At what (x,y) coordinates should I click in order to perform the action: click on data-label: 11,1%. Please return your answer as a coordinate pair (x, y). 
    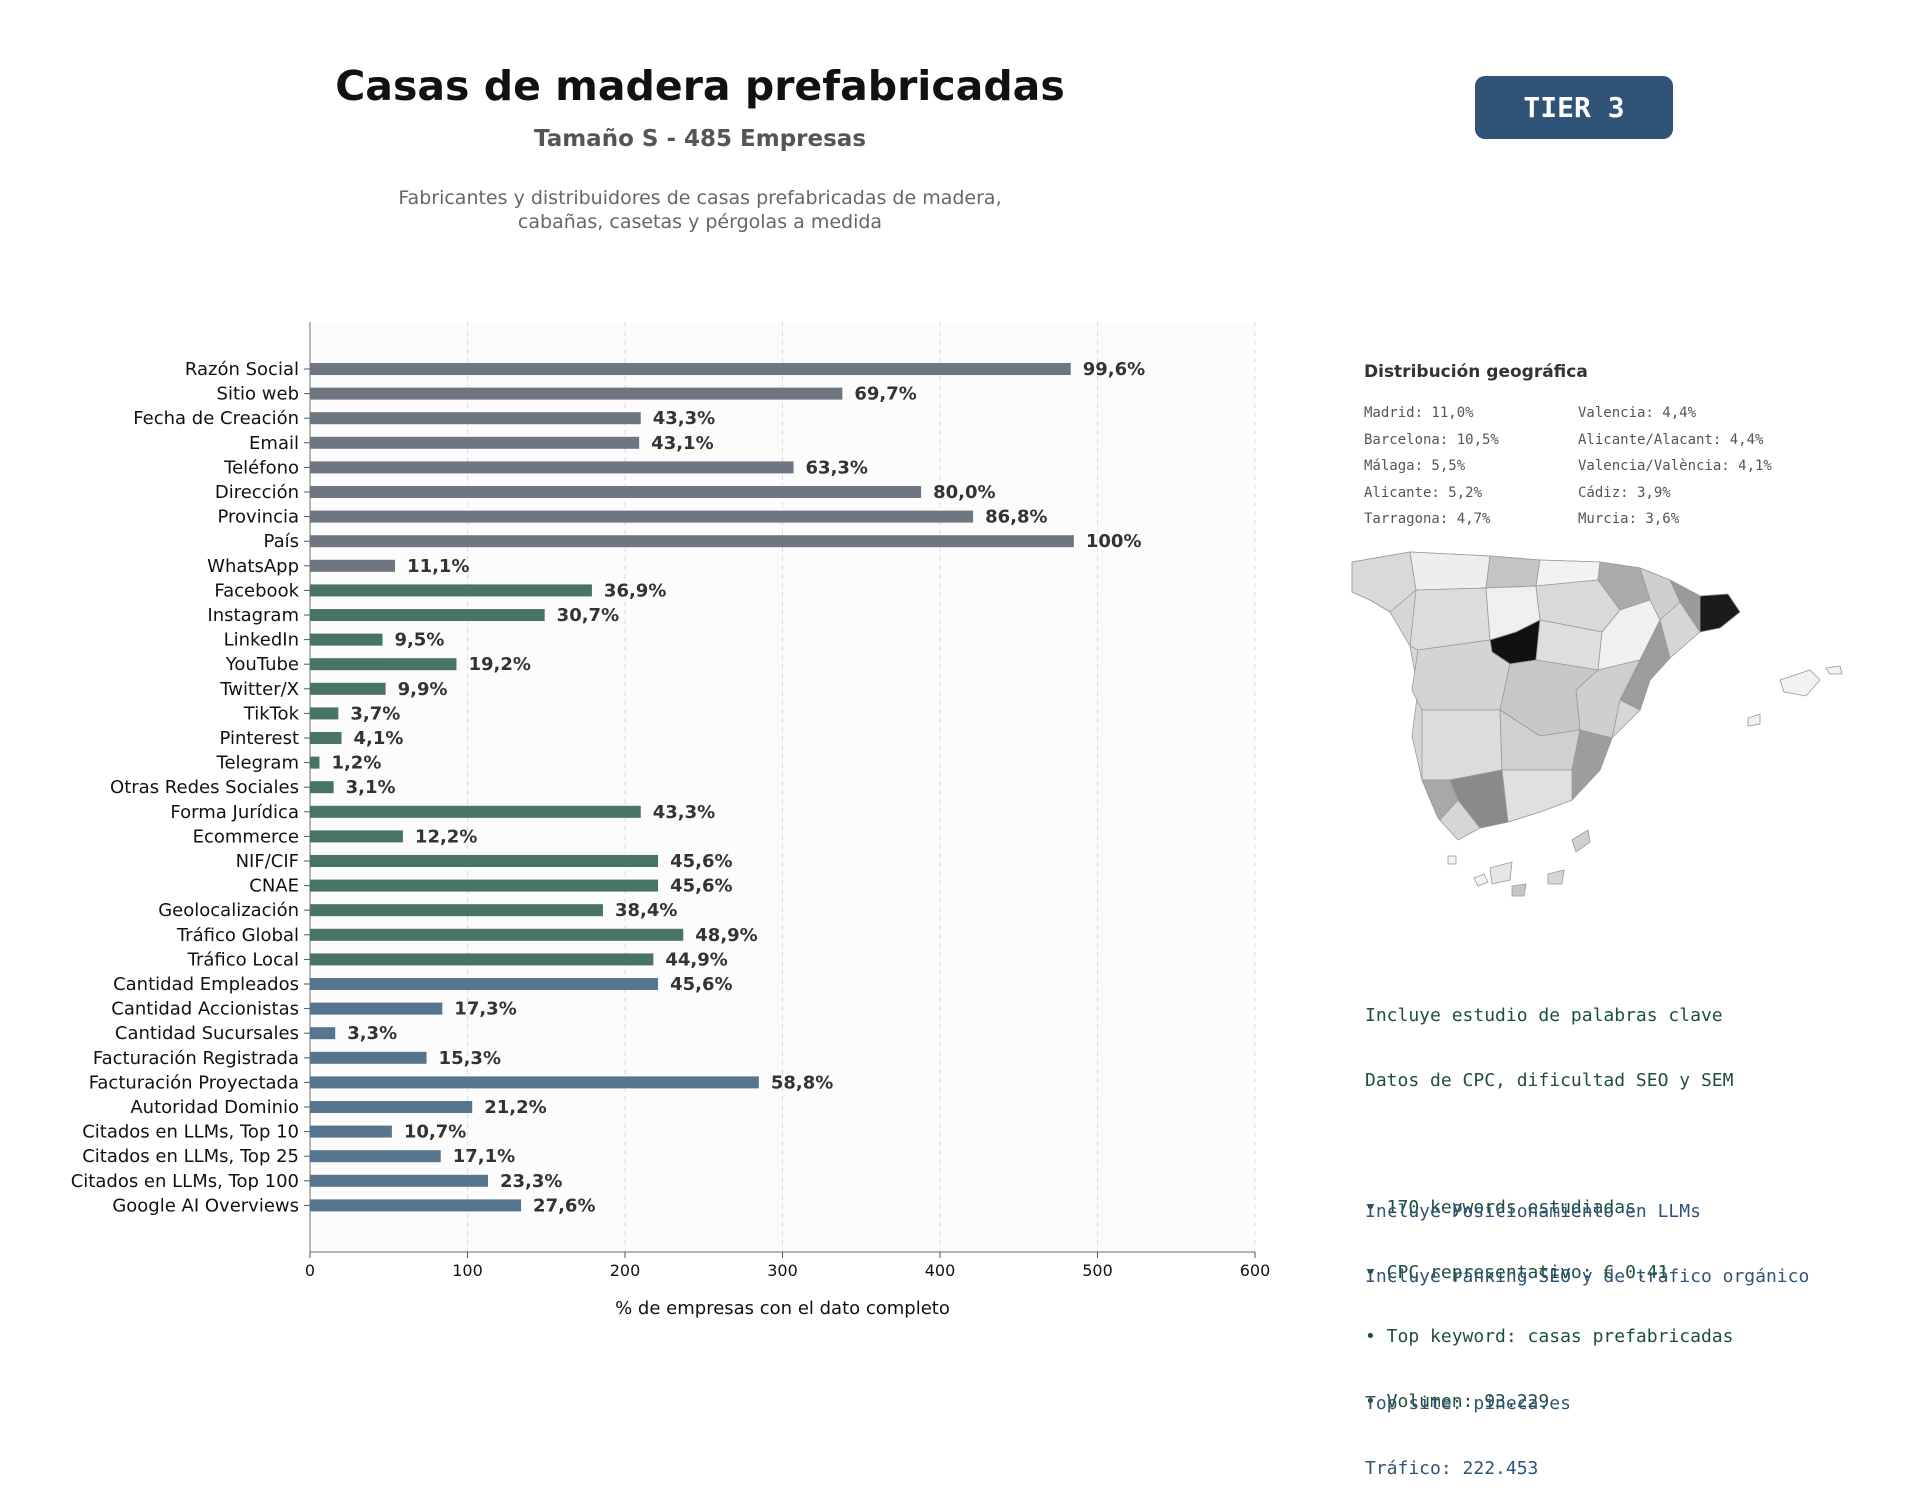
    Looking at the image, I should click on (438, 566).